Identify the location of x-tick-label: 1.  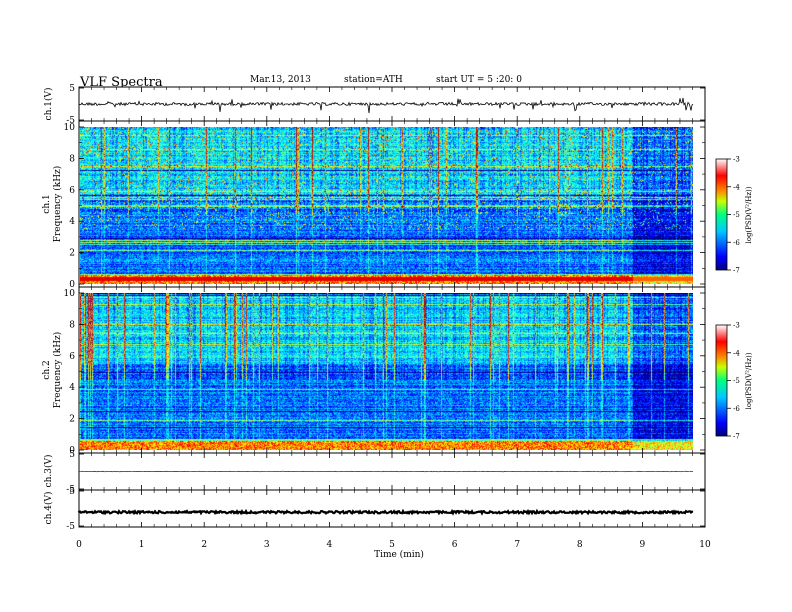
(142, 545).